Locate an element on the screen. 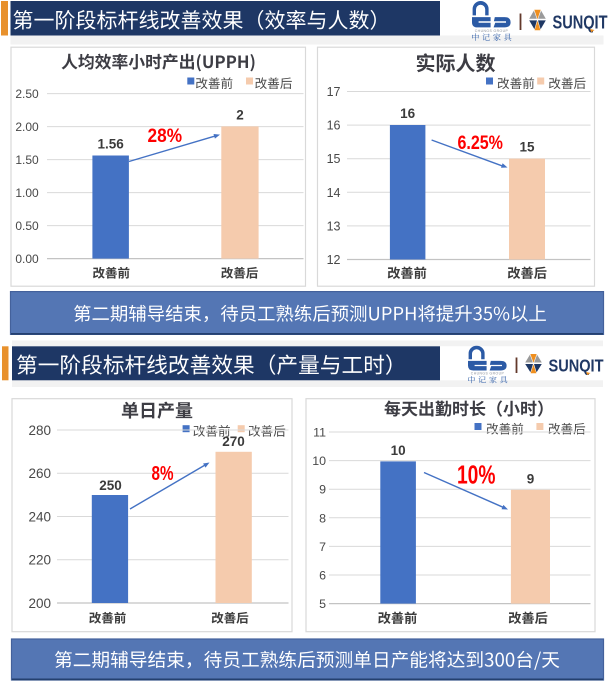  svg-text: 14 is located at coordinates (334, 193).